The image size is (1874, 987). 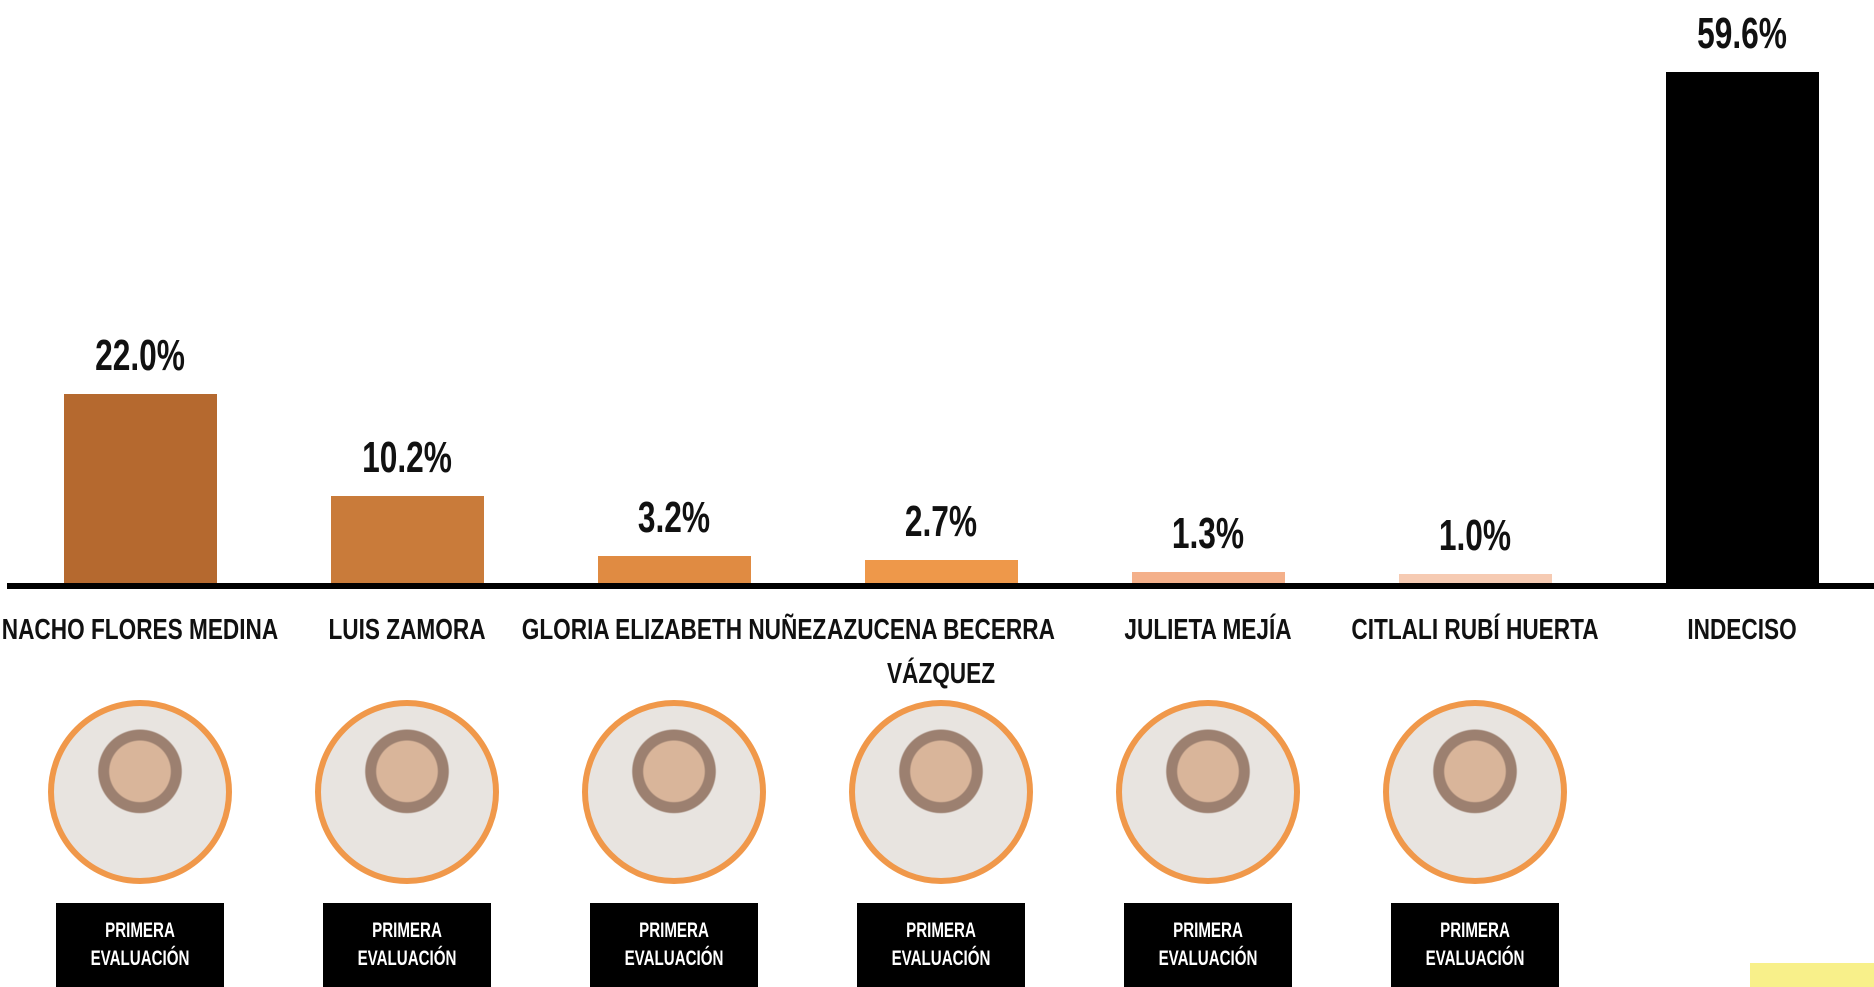 What do you see at coordinates (1812, 975) in the screenshot?
I see `highlight-strip` at bounding box center [1812, 975].